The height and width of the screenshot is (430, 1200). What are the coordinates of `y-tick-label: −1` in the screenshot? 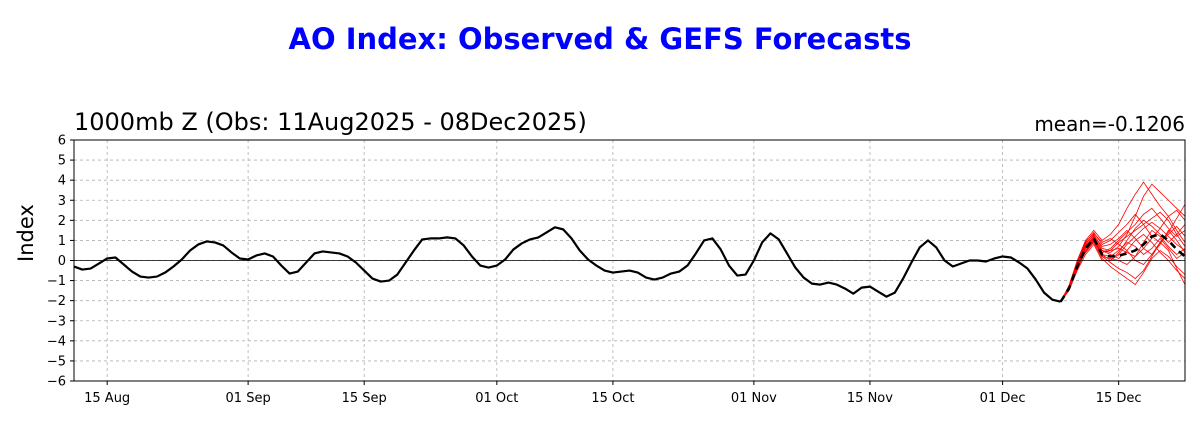 It's located at (56, 281).